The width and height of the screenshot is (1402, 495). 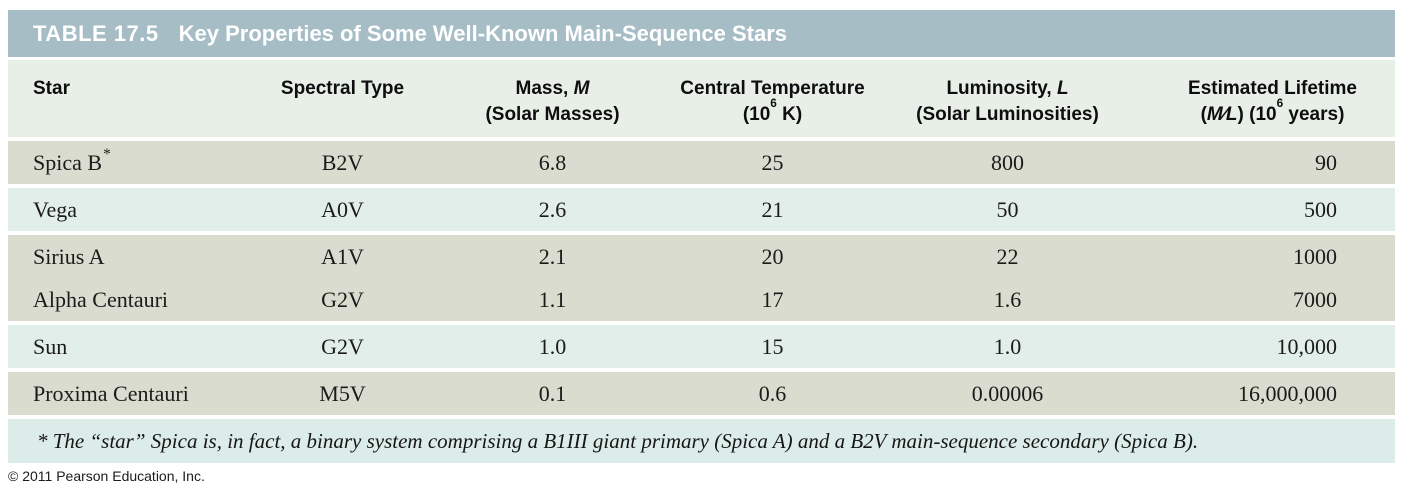 I want to click on cell-central_temperature: 15, so click(x=772, y=346).